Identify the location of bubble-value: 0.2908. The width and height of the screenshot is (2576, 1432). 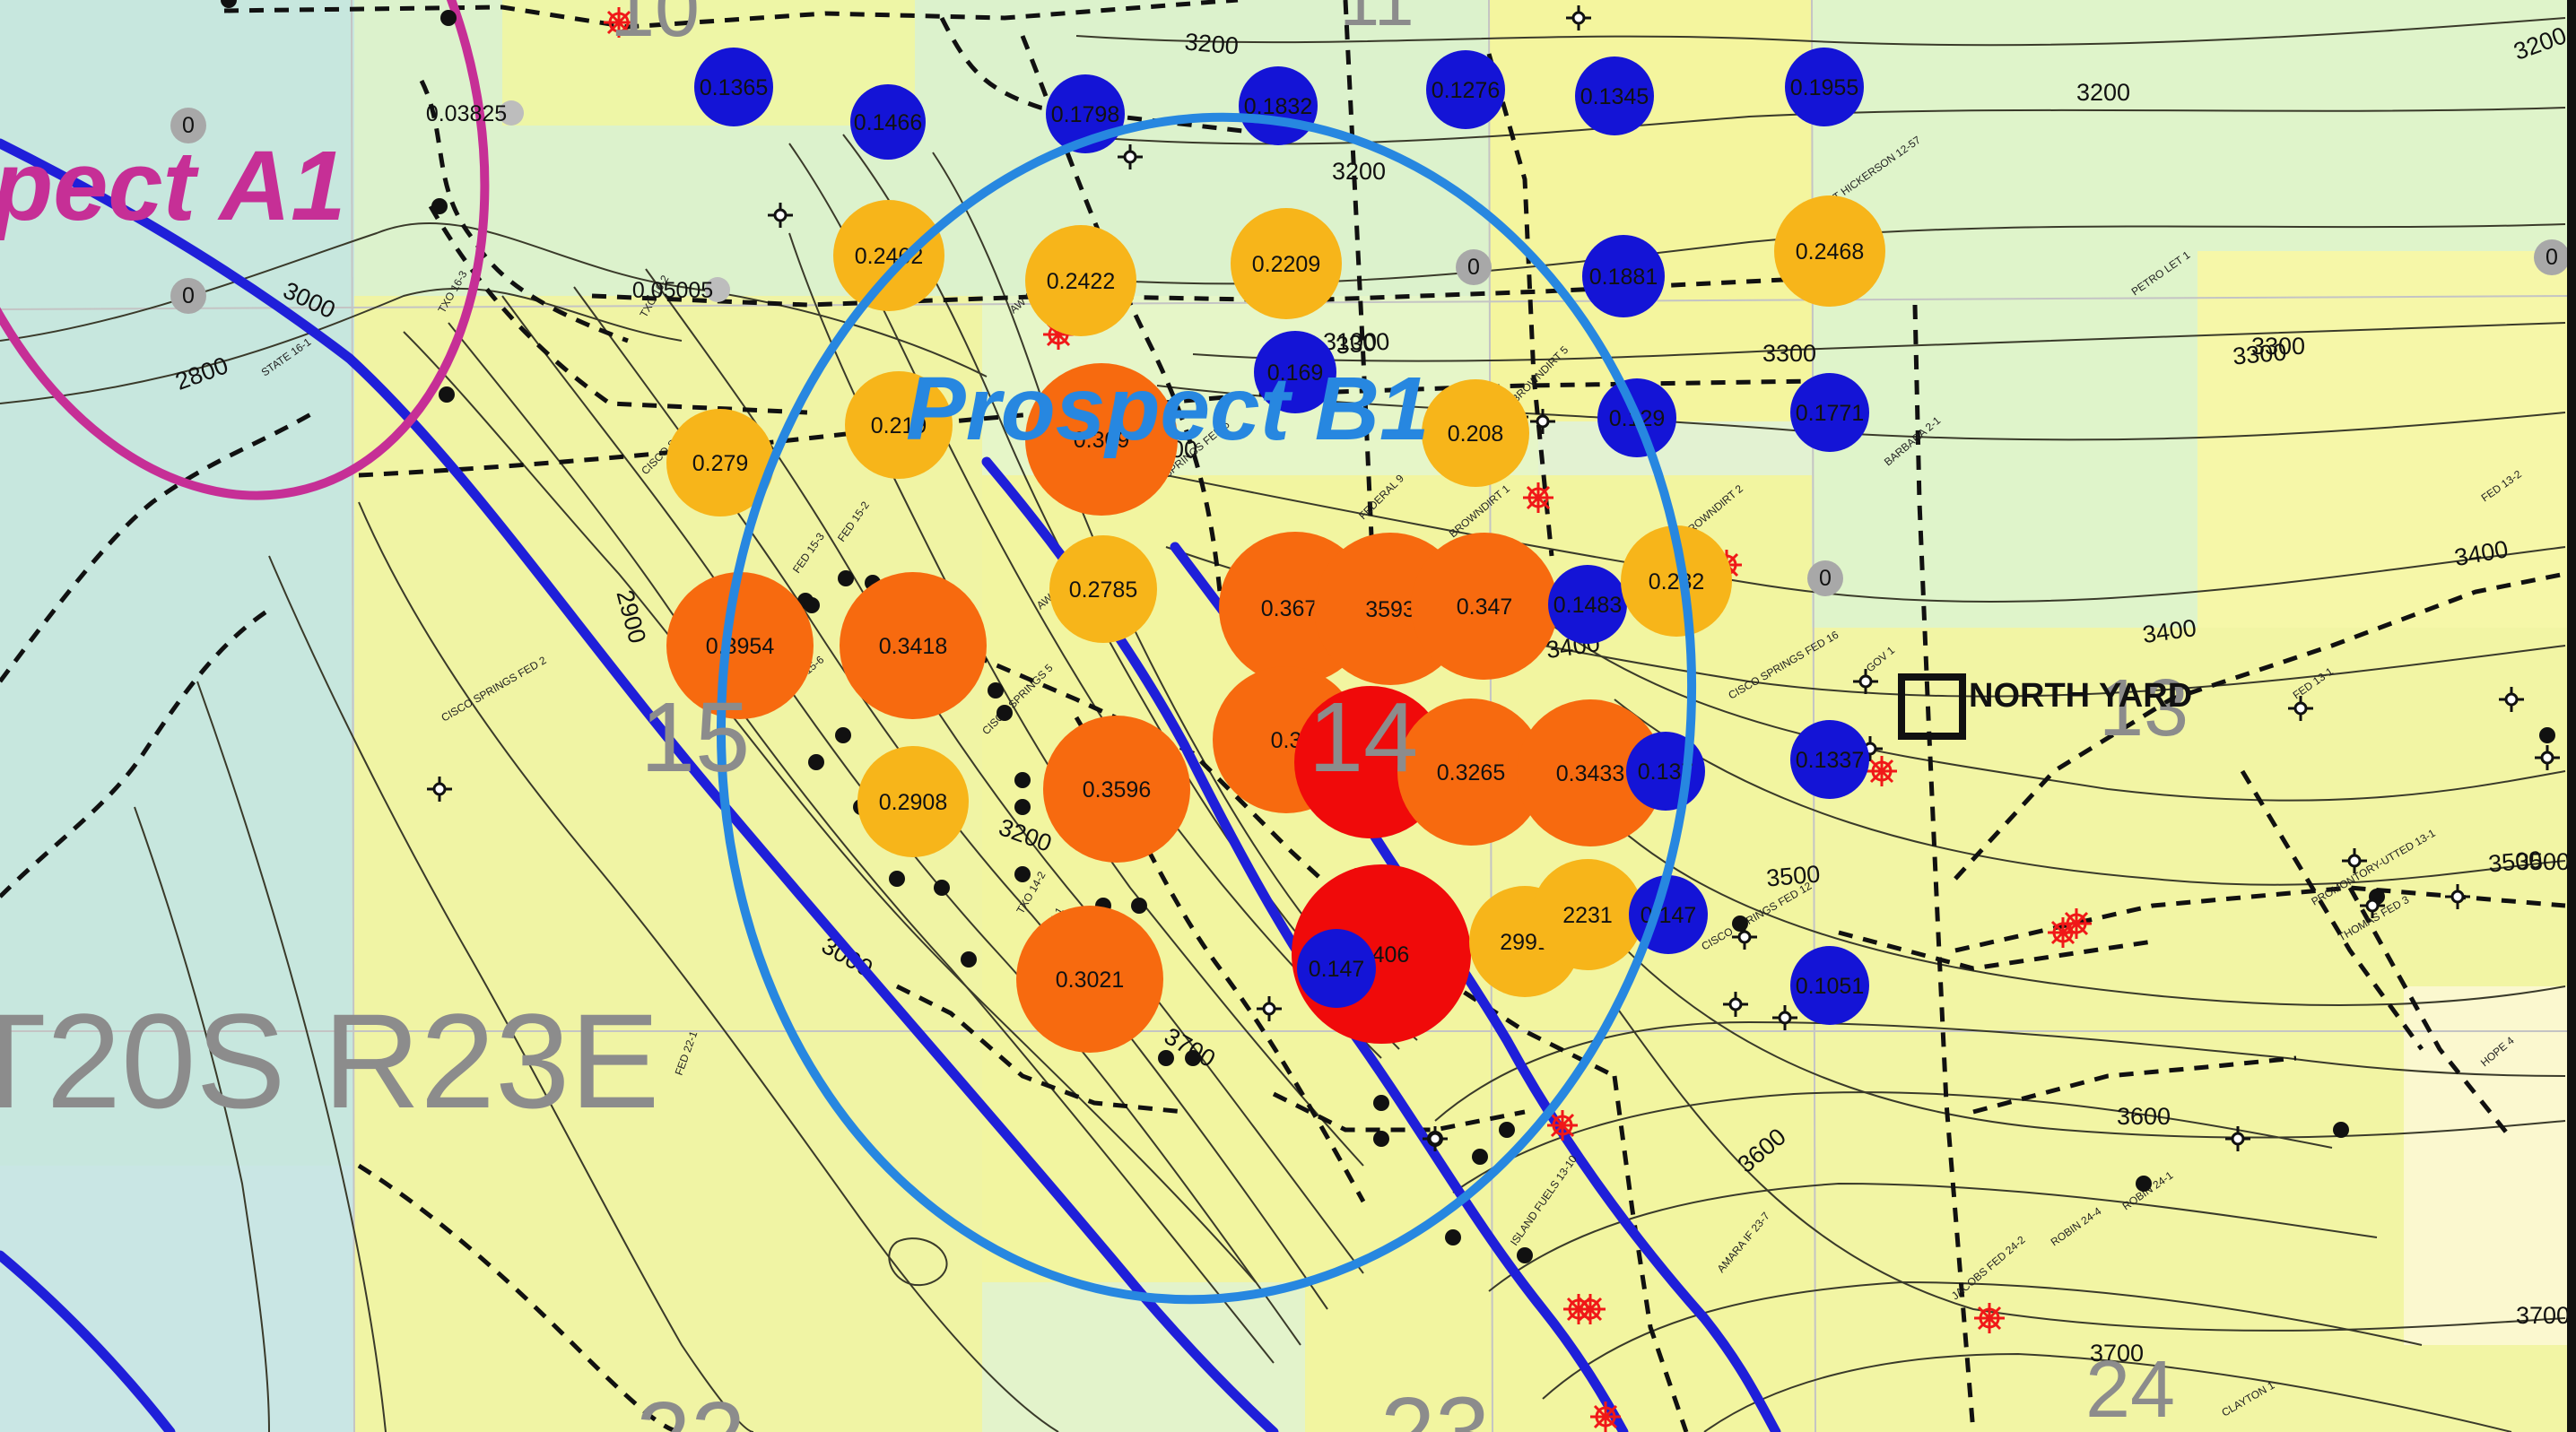
(913, 802).